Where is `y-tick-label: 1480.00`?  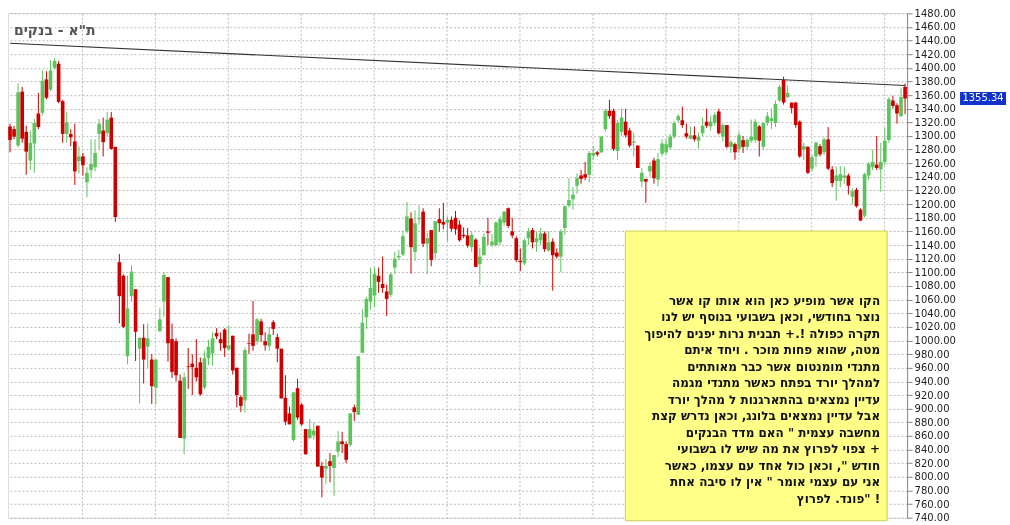 y-tick-label: 1480.00 is located at coordinates (935, 13).